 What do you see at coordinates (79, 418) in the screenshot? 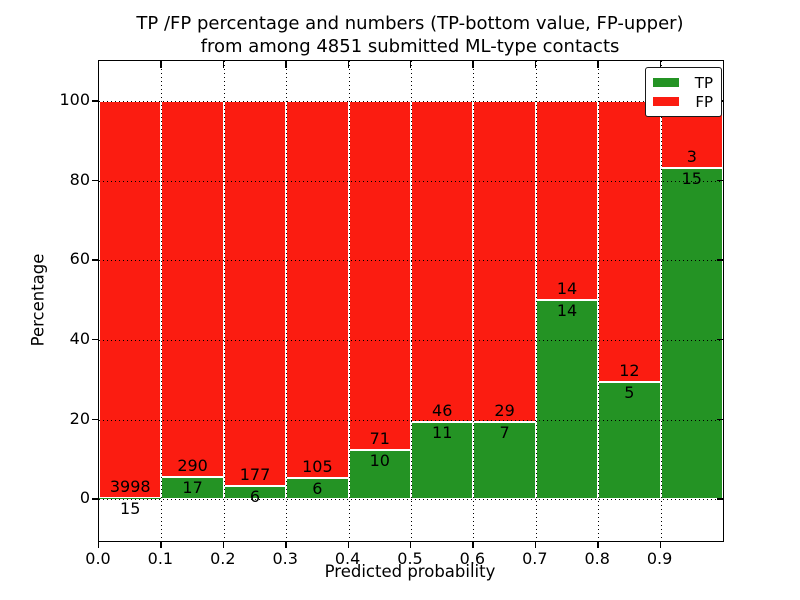
I see `y-tick-label: 20` at bounding box center [79, 418].